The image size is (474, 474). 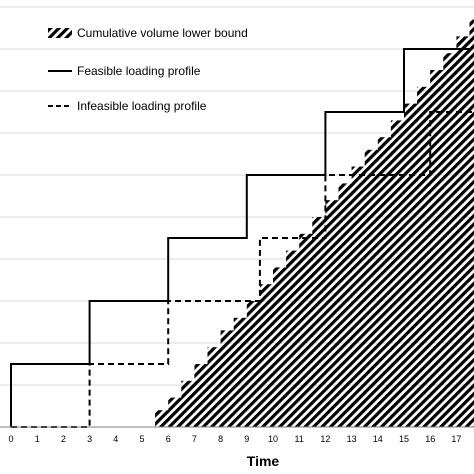 I want to click on x-tick-label: 1, so click(x=37, y=439).